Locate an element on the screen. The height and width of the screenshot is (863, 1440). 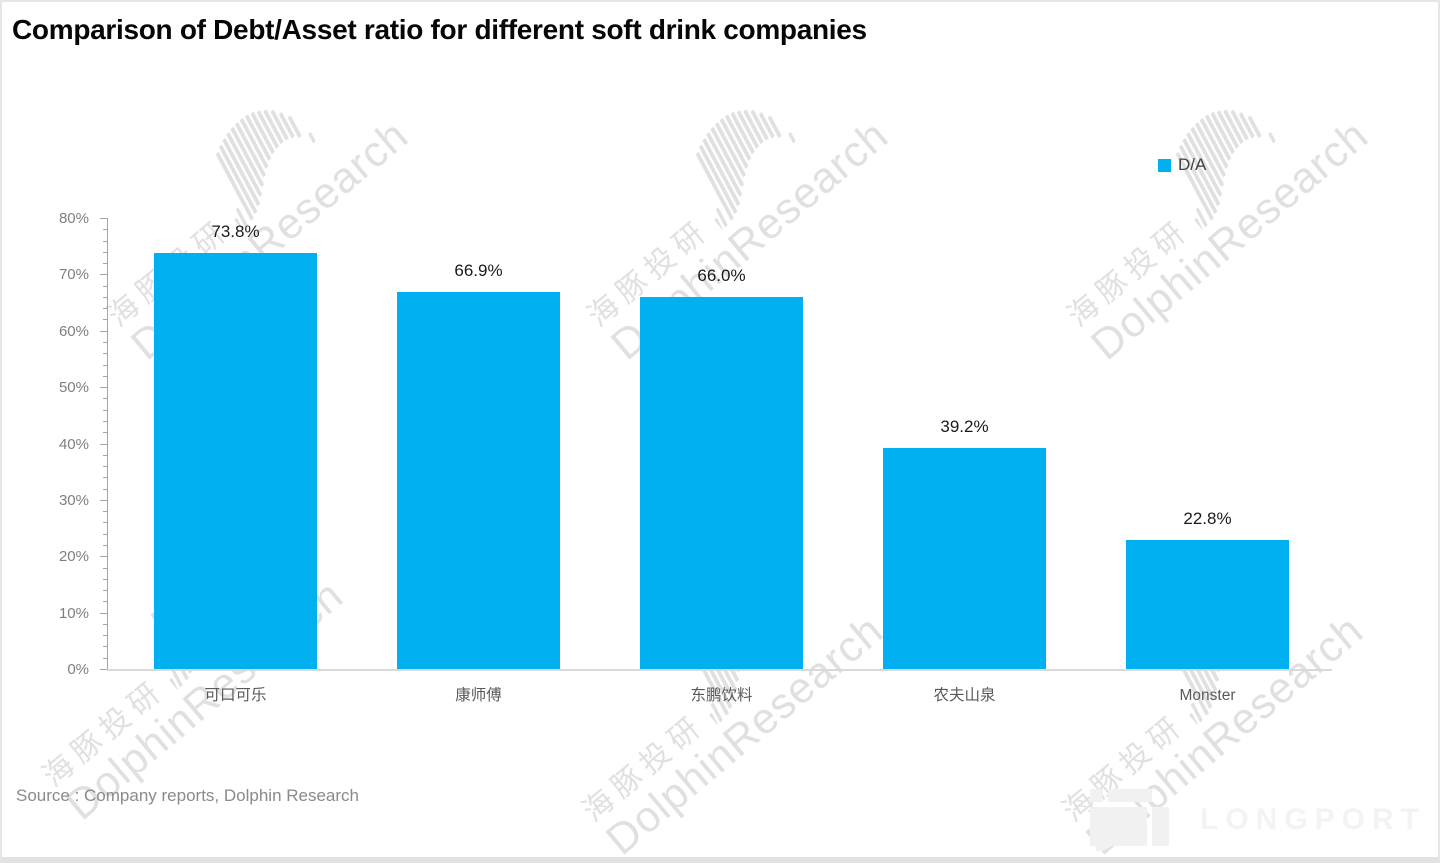
y-tick-label: 40% is located at coordinates (73, 444).